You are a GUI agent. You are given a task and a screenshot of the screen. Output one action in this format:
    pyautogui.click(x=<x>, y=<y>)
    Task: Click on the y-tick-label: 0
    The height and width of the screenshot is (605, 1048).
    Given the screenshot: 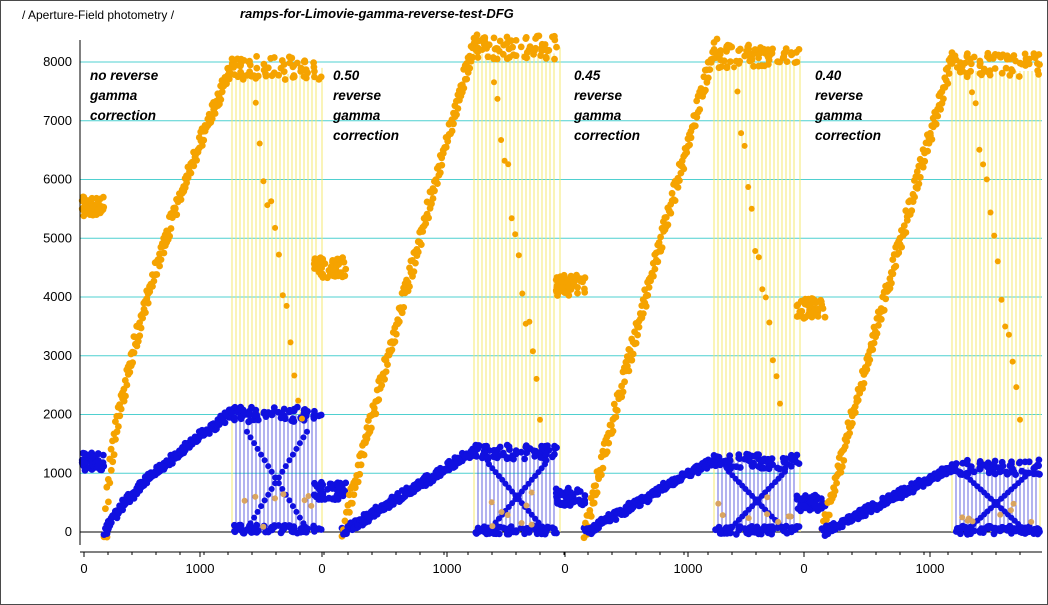 What is the action you would take?
    pyautogui.click(x=68, y=531)
    